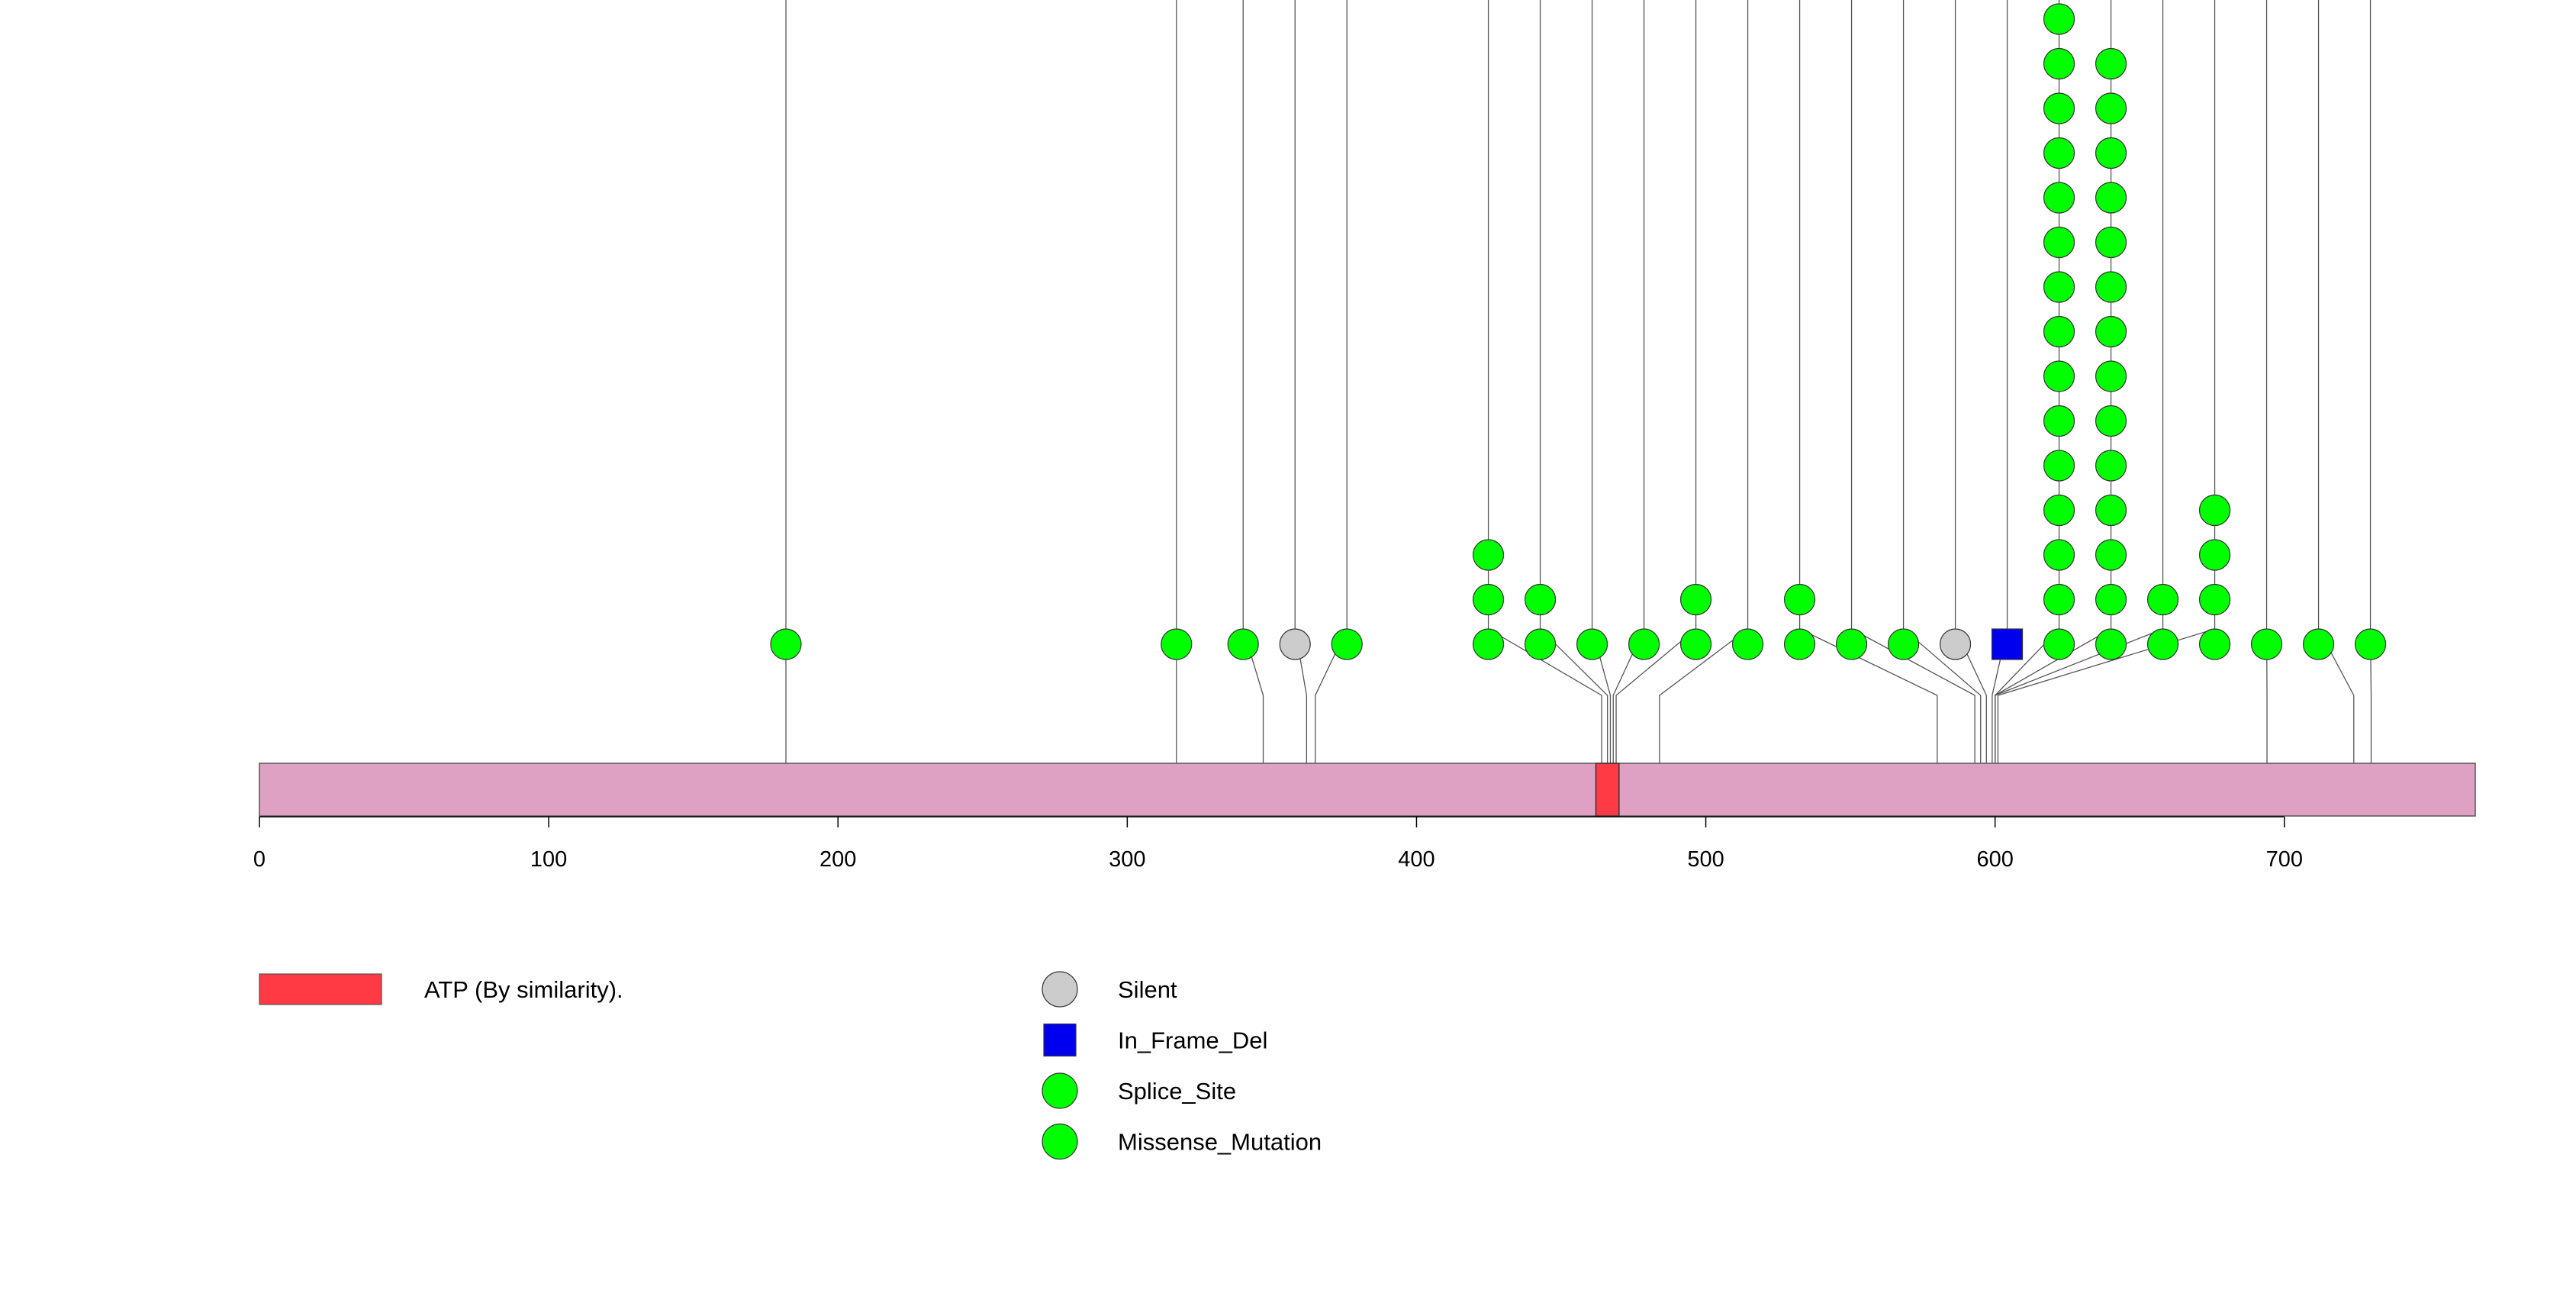 The width and height of the screenshot is (2576, 1290). Describe the element at coordinates (523, 989) in the screenshot. I see `legend-domain-label-0: ATP (By similarity).` at that location.